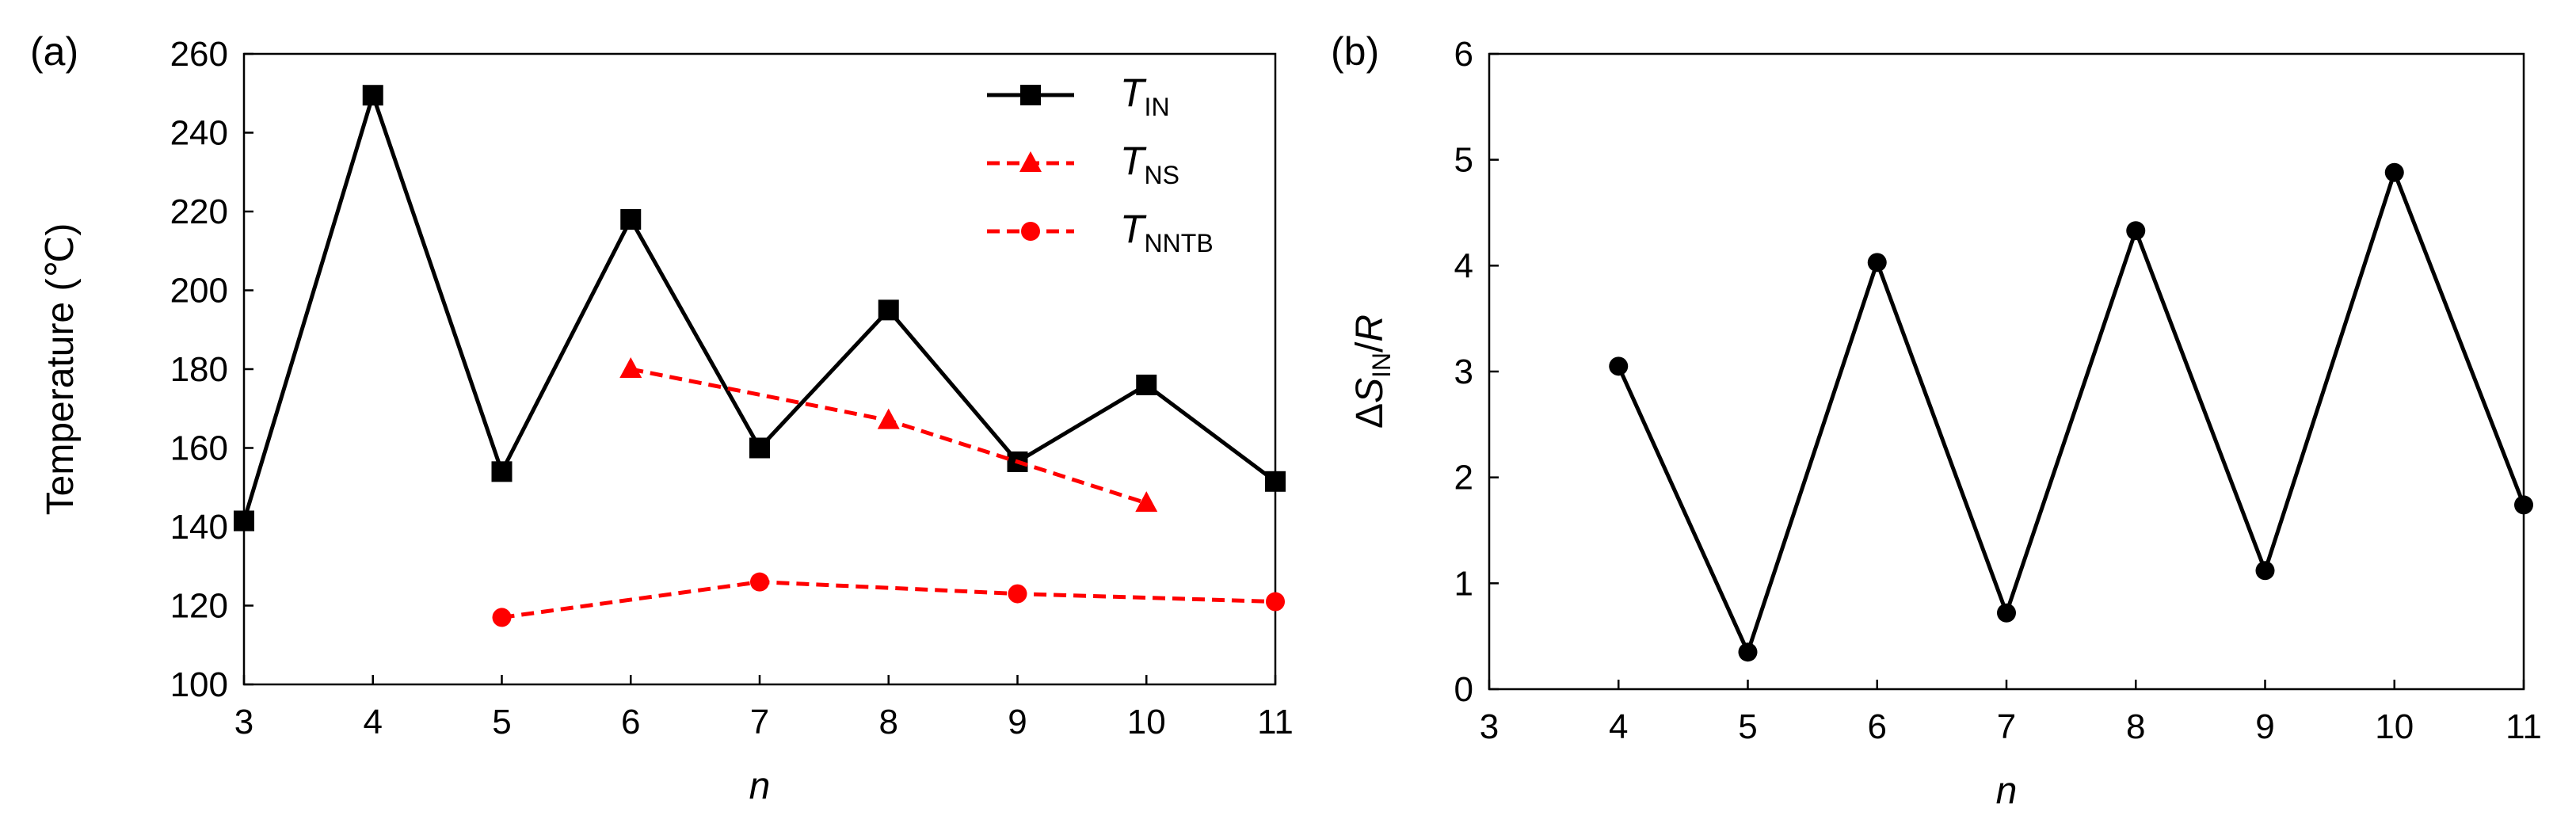 Image resolution: width=2576 pixels, height=827 pixels. I want to click on x-tick-label-b: 5, so click(1747, 726).